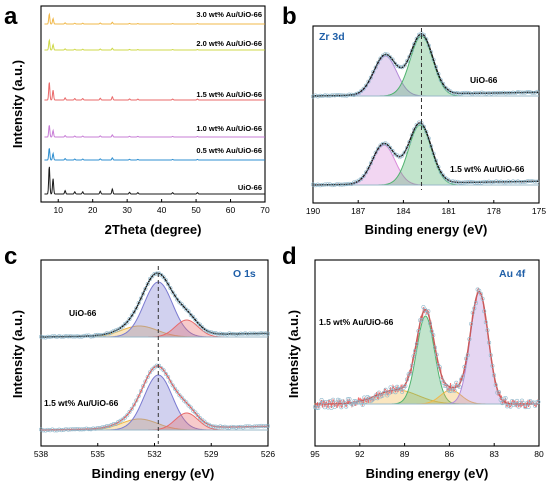 This screenshot has width=550, height=484. Describe the element at coordinates (426, 66) in the screenshot. I see `panel-b-component-peak` at that location.